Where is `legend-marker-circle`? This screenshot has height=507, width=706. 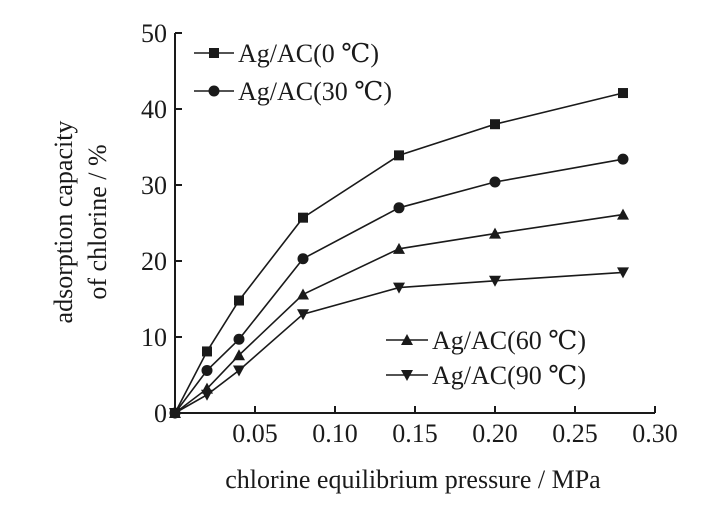 legend-marker-circle is located at coordinates (214, 91).